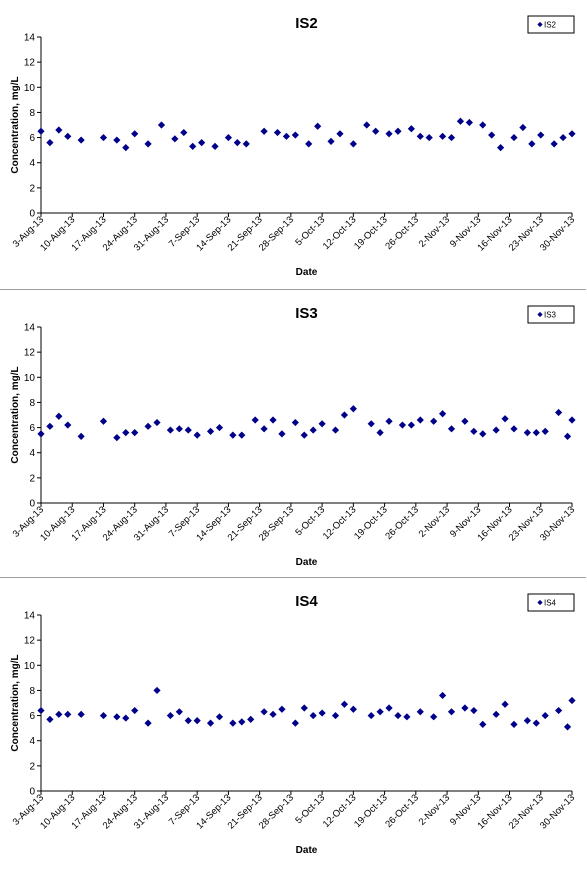  What do you see at coordinates (306, 708) in the screenshot?
I see `series-is4` at bounding box center [306, 708].